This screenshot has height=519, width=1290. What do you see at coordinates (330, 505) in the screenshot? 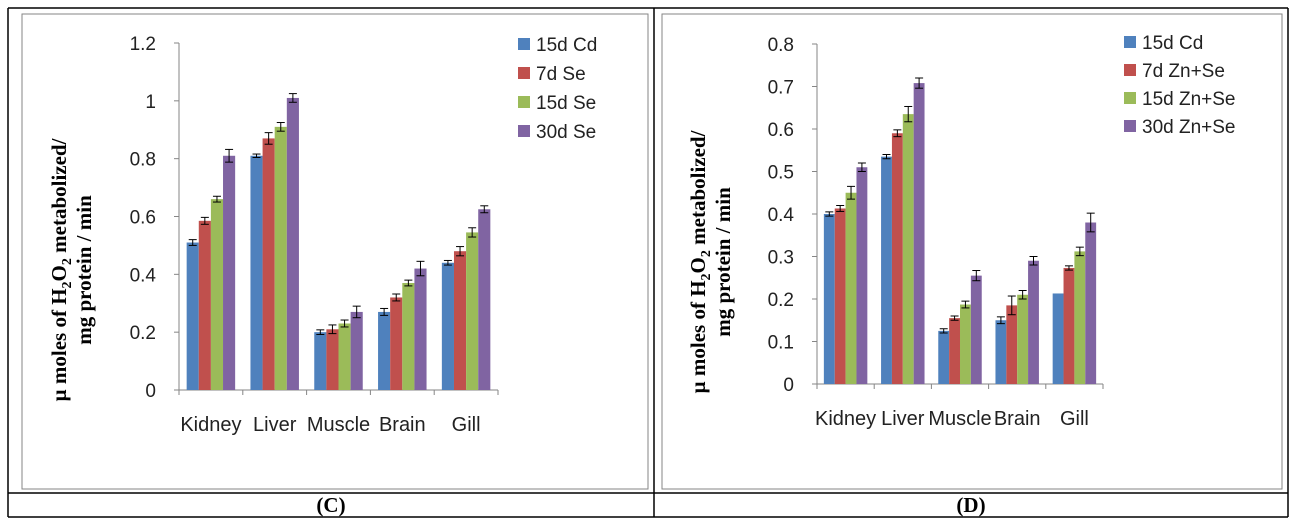
I see `caption-c: (C)` at bounding box center [330, 505].